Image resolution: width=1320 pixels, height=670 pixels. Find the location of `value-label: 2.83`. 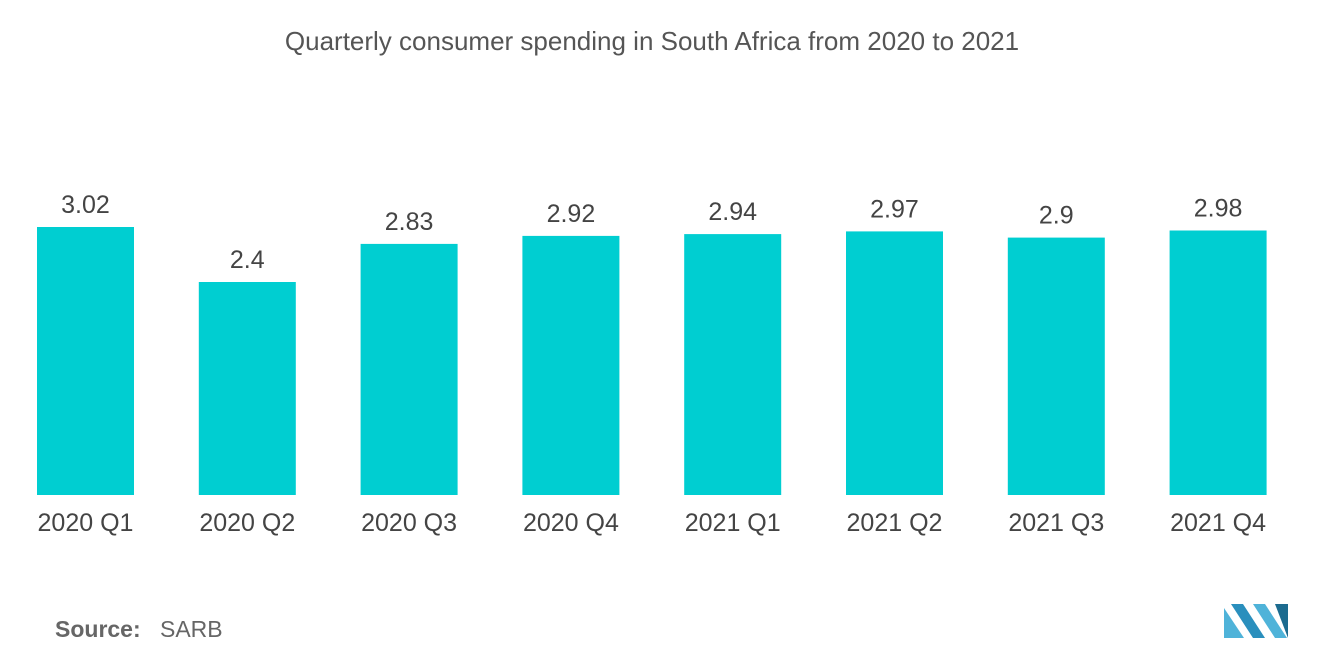

value-label: 2.83 is located at coordinates (409, 222).